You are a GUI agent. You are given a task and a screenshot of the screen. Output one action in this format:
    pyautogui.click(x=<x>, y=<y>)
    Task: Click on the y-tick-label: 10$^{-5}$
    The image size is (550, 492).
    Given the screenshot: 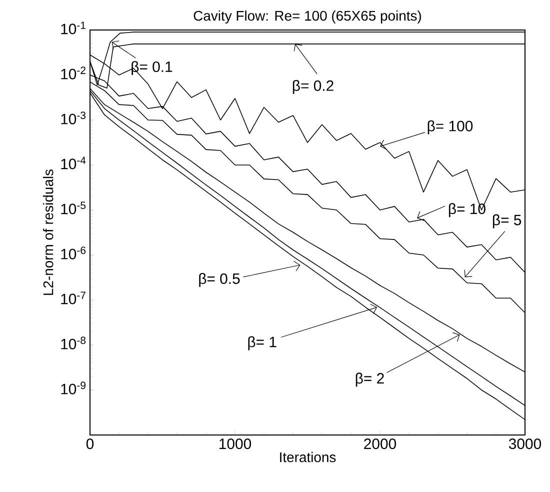 What is the action you would take?
    pyautogui.click(x=73, y=208)
    